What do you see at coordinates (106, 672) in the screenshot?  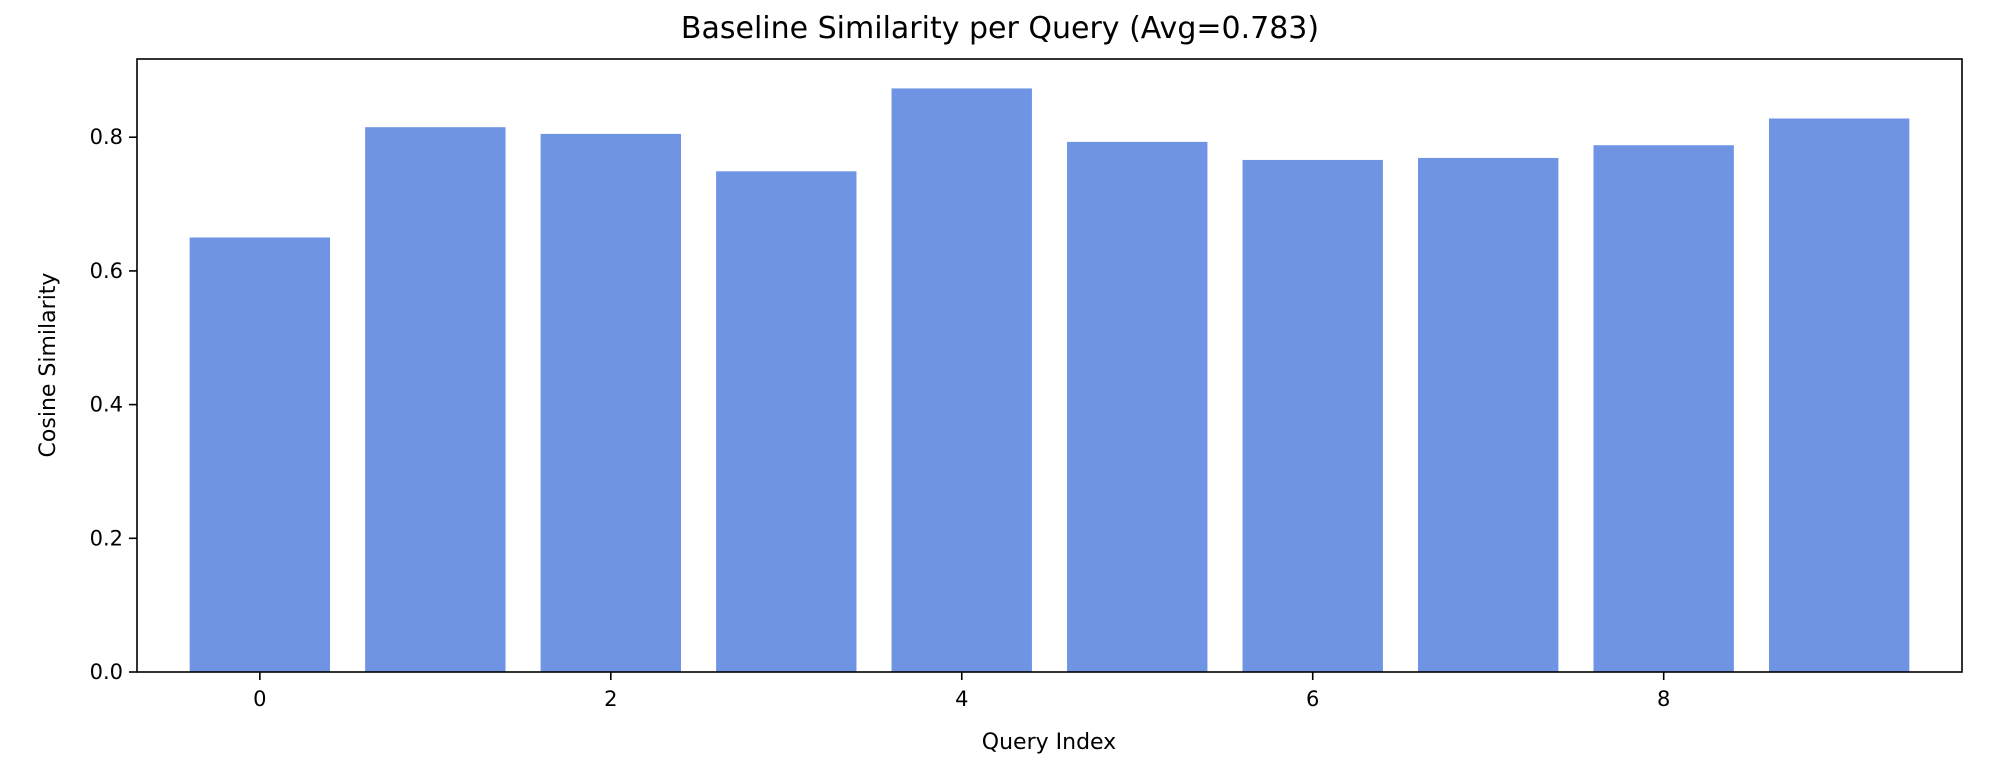 I see `y-tick-label: 0.0` at bounding box center [106, 672].